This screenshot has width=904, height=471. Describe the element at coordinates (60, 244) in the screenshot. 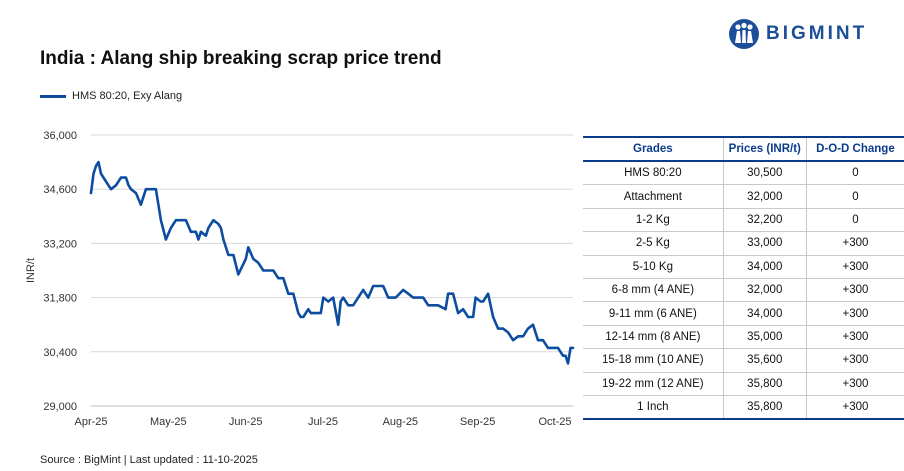

I see `y-tick-label: 33,200` at that location.